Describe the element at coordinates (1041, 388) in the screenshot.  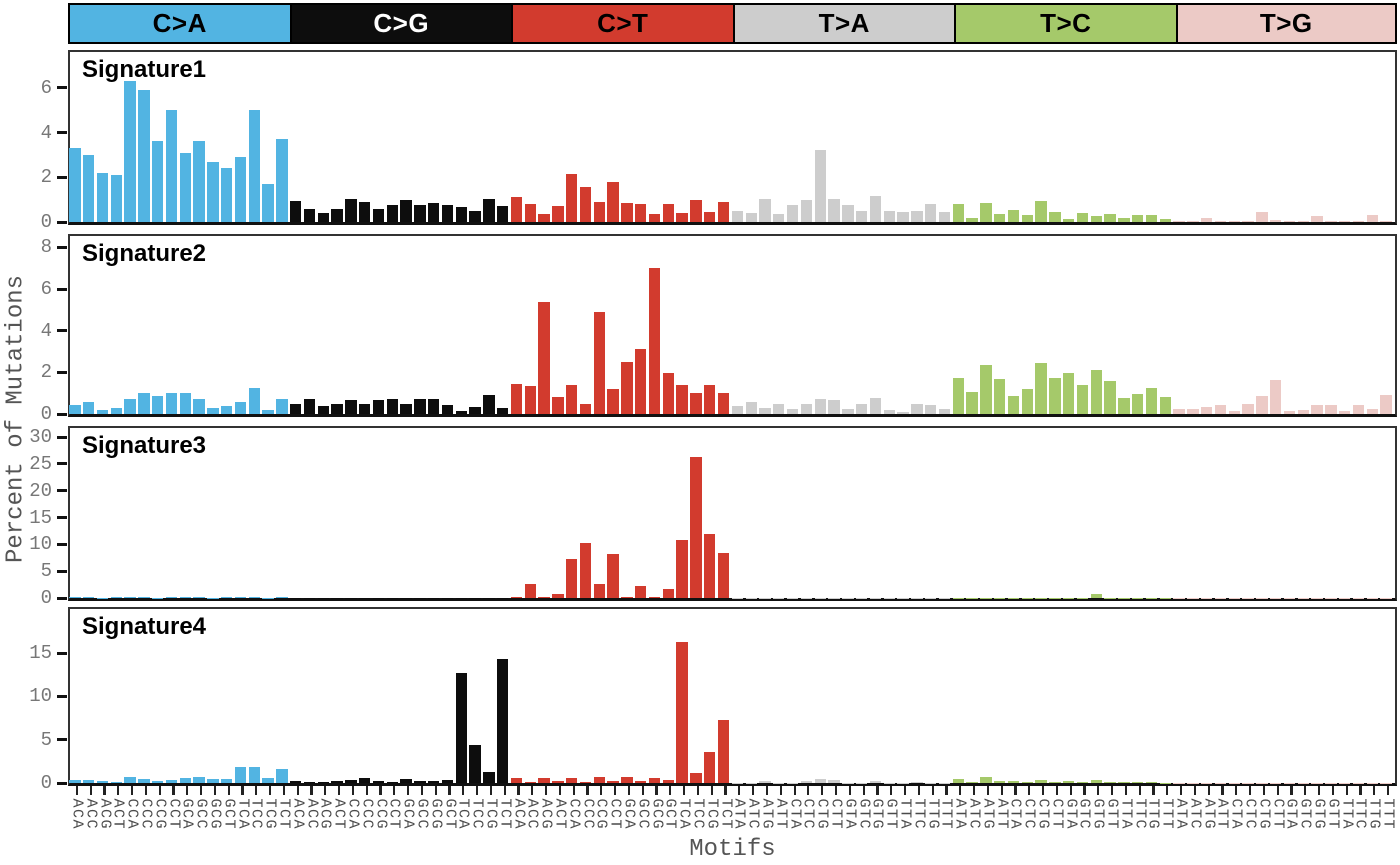
I see `bar-T-to-C-CTG` at that location.